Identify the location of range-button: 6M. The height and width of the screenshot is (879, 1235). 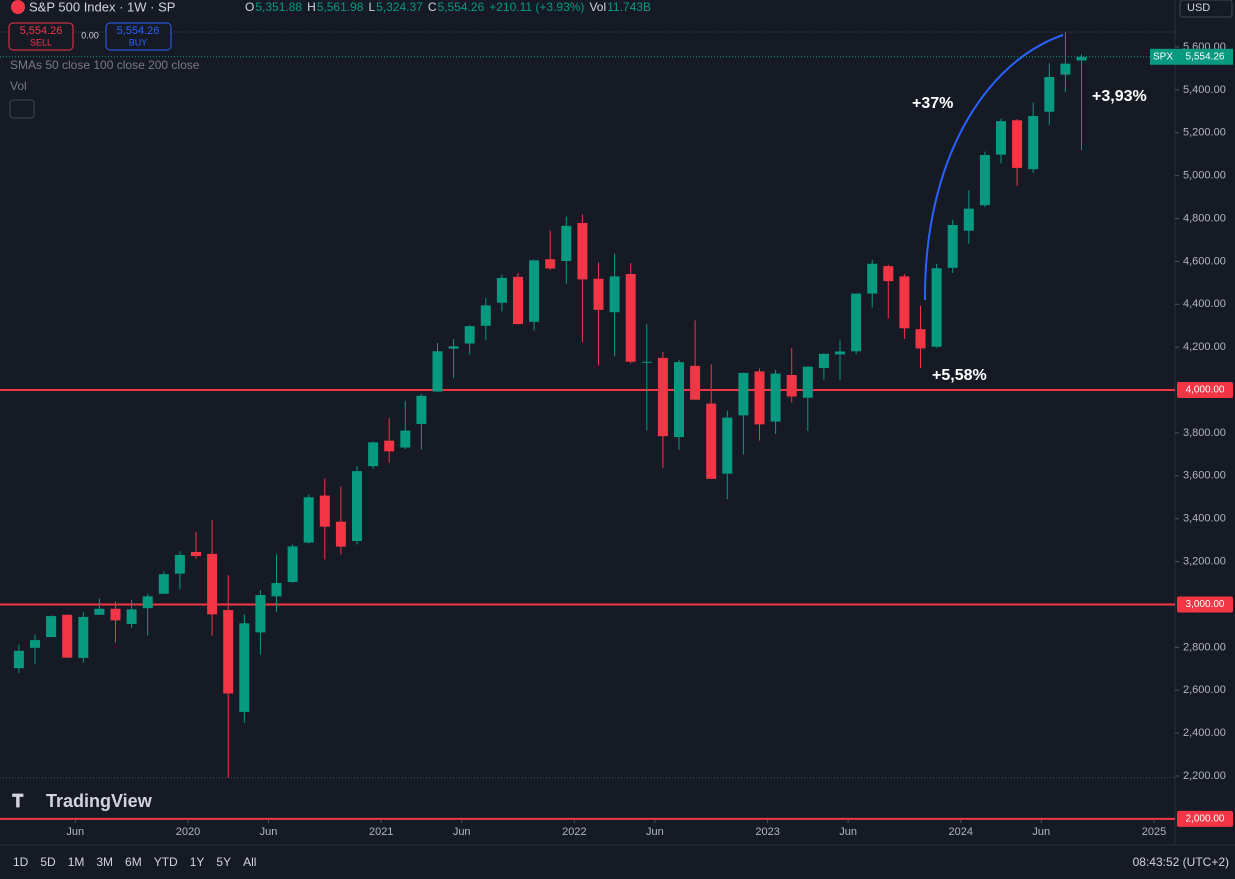
(133, 862).